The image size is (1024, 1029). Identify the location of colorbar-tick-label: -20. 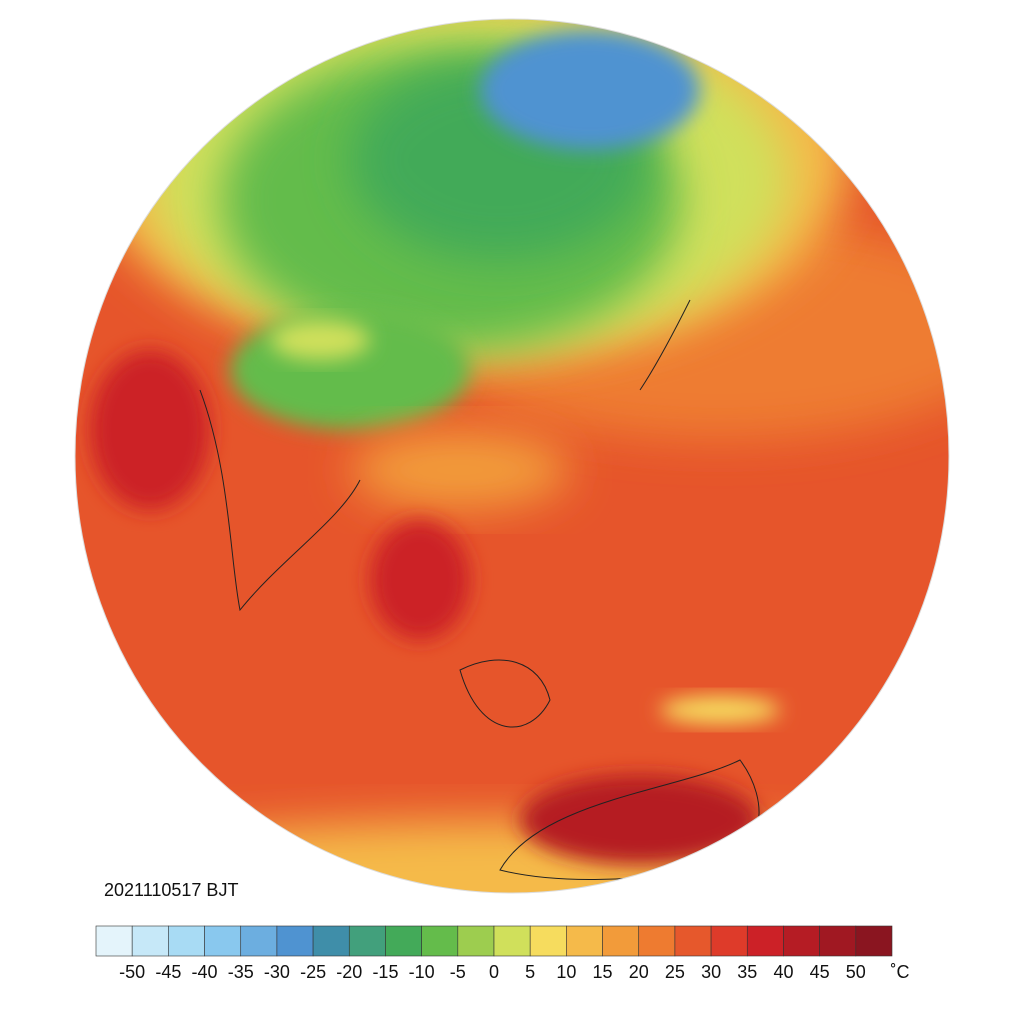
(349, 972).